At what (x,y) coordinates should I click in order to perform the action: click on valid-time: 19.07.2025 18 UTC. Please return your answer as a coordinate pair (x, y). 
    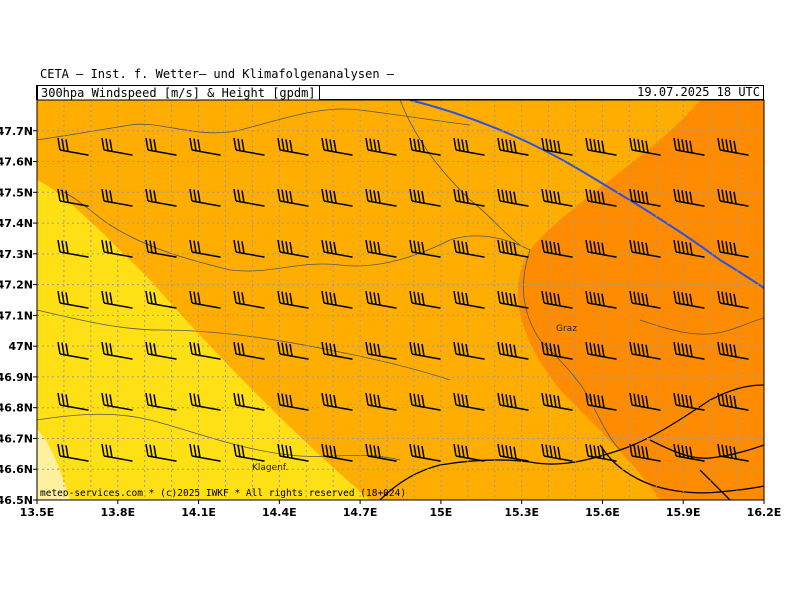
    Looking at the image, I should click on (698, 92).